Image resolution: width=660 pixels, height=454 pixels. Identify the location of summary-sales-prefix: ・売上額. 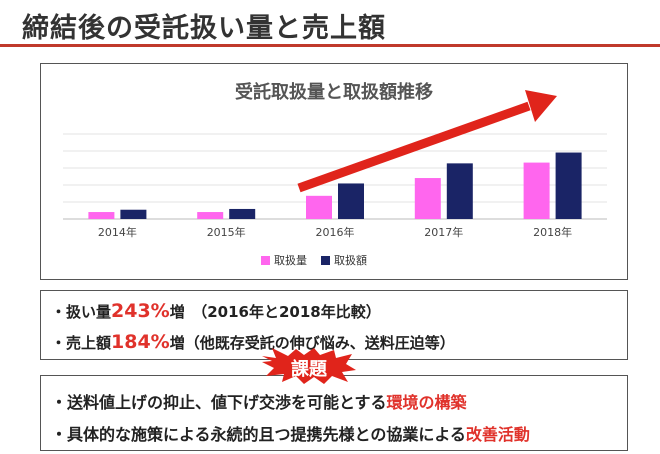
(81, 343).